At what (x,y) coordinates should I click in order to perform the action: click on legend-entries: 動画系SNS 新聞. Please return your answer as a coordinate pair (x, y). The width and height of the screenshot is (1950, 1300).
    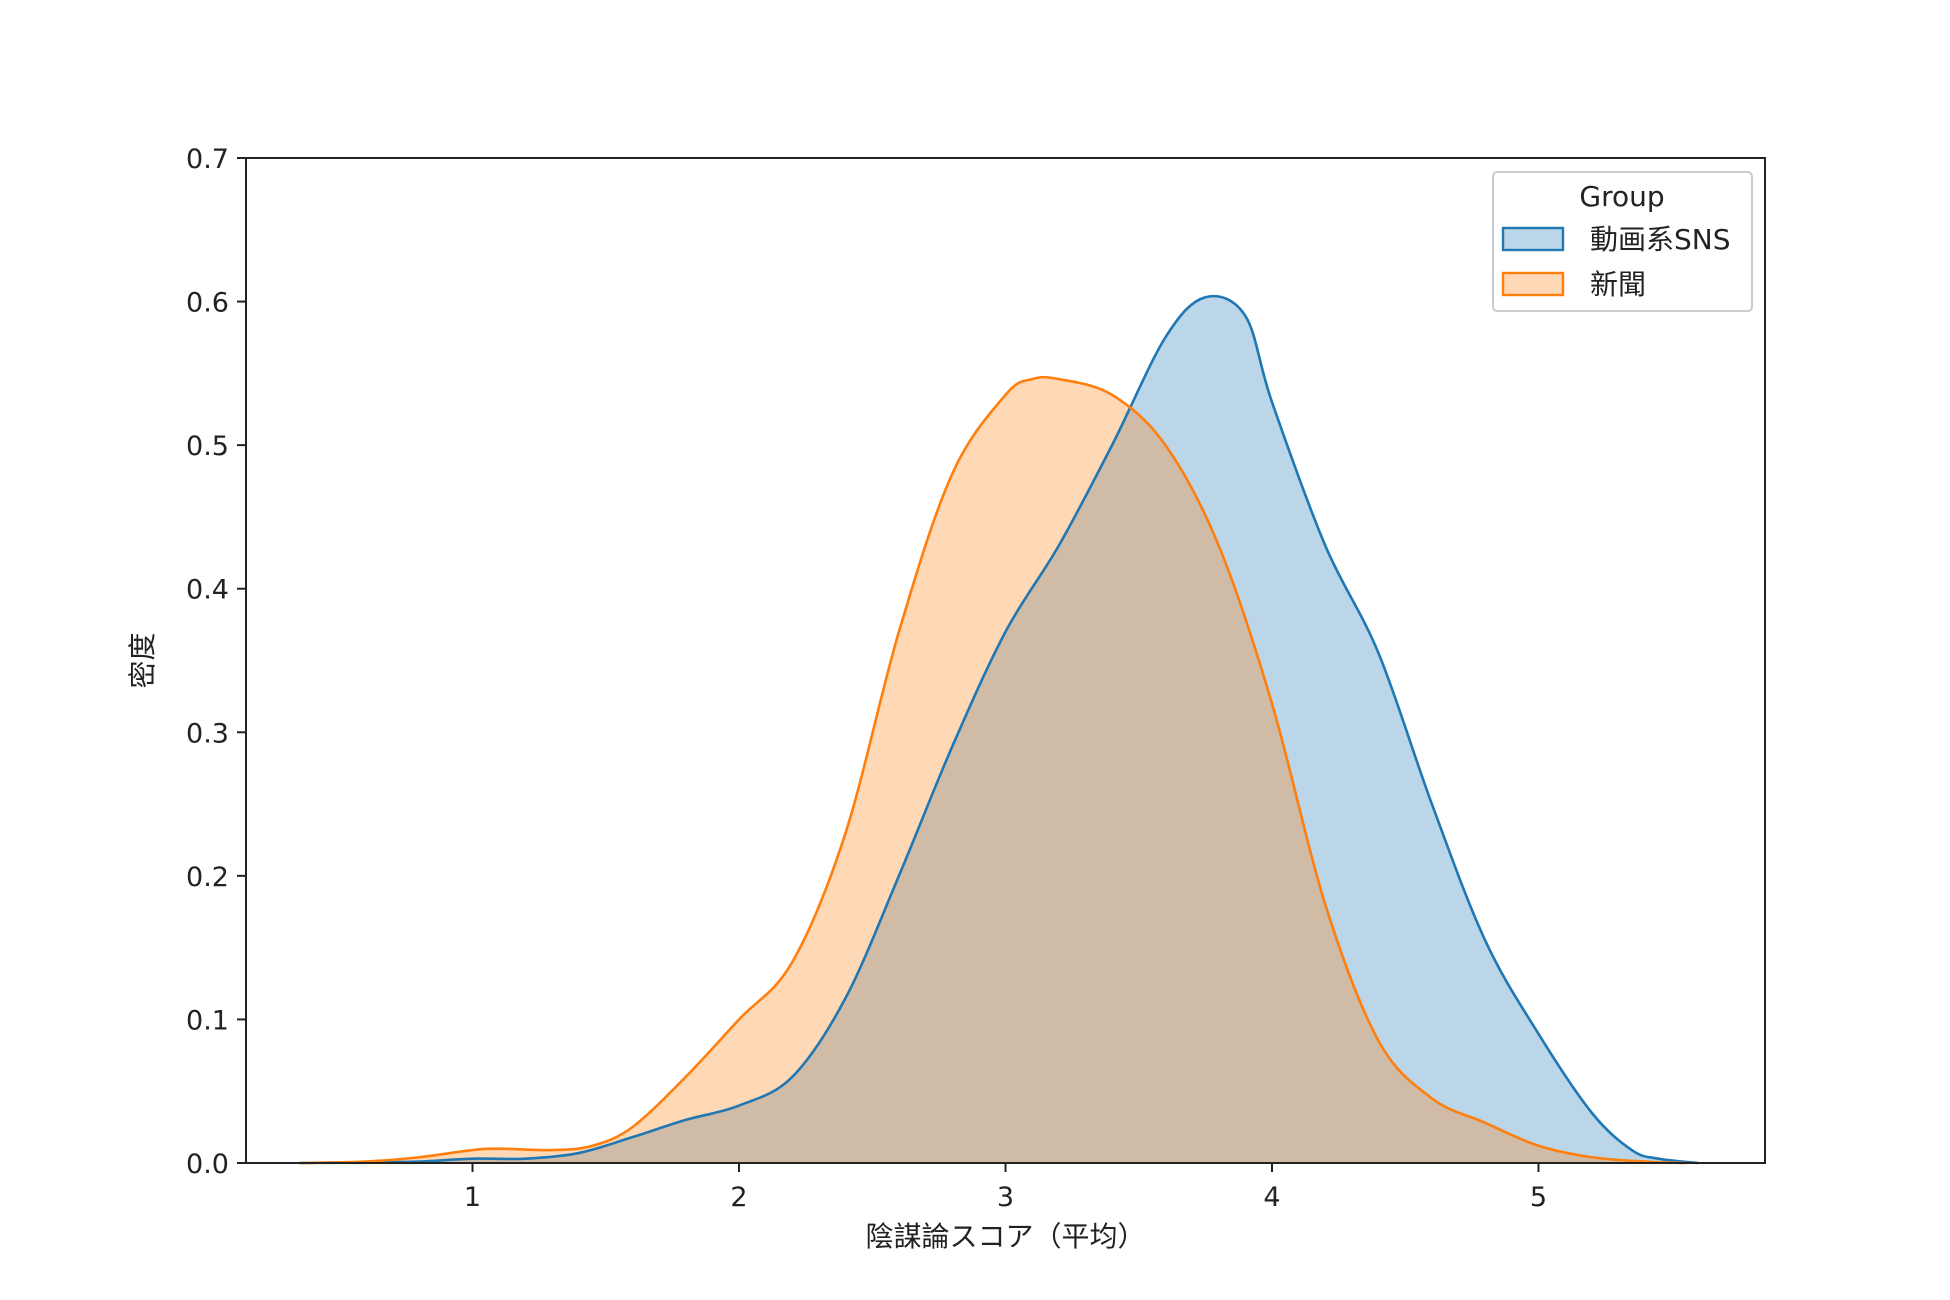
    Looking at the image, I should click on (1616, 262).